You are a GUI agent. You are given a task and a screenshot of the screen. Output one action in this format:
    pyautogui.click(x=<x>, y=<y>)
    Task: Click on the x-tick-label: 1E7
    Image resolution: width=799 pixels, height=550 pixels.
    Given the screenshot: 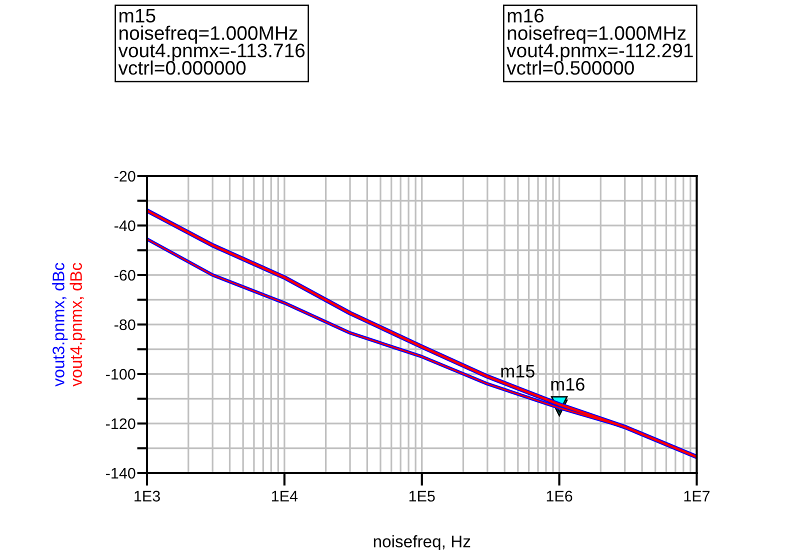 What is the action you would take?
    pyautogui.click(x=697, y=496)
    